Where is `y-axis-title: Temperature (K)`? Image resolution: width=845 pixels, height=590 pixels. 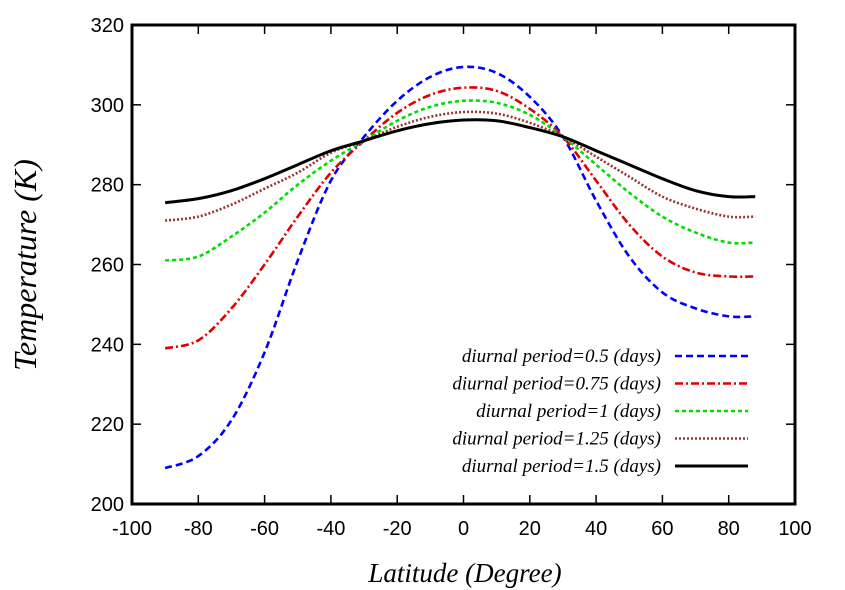 y-axis-title: Temperature (K) is located at coordinates (25, 265).